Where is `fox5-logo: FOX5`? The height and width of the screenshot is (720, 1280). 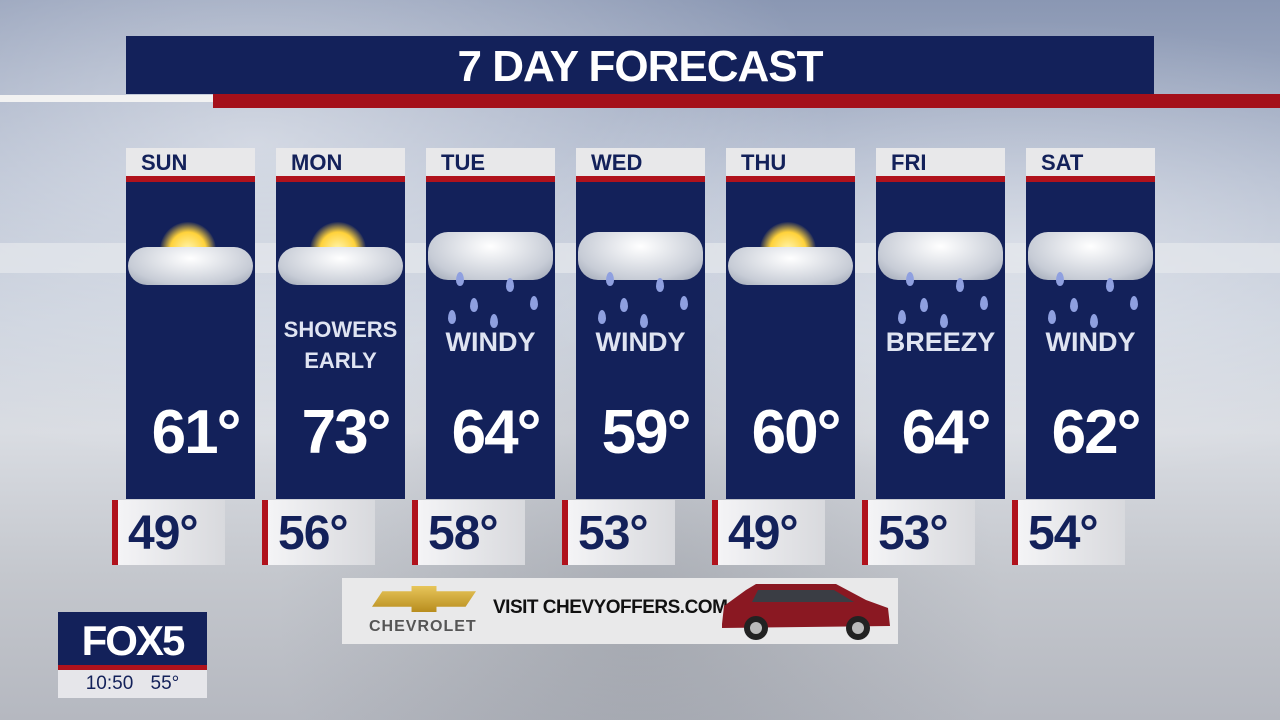
fox5-logo: FOX5 is located at coordinates (132, 641).